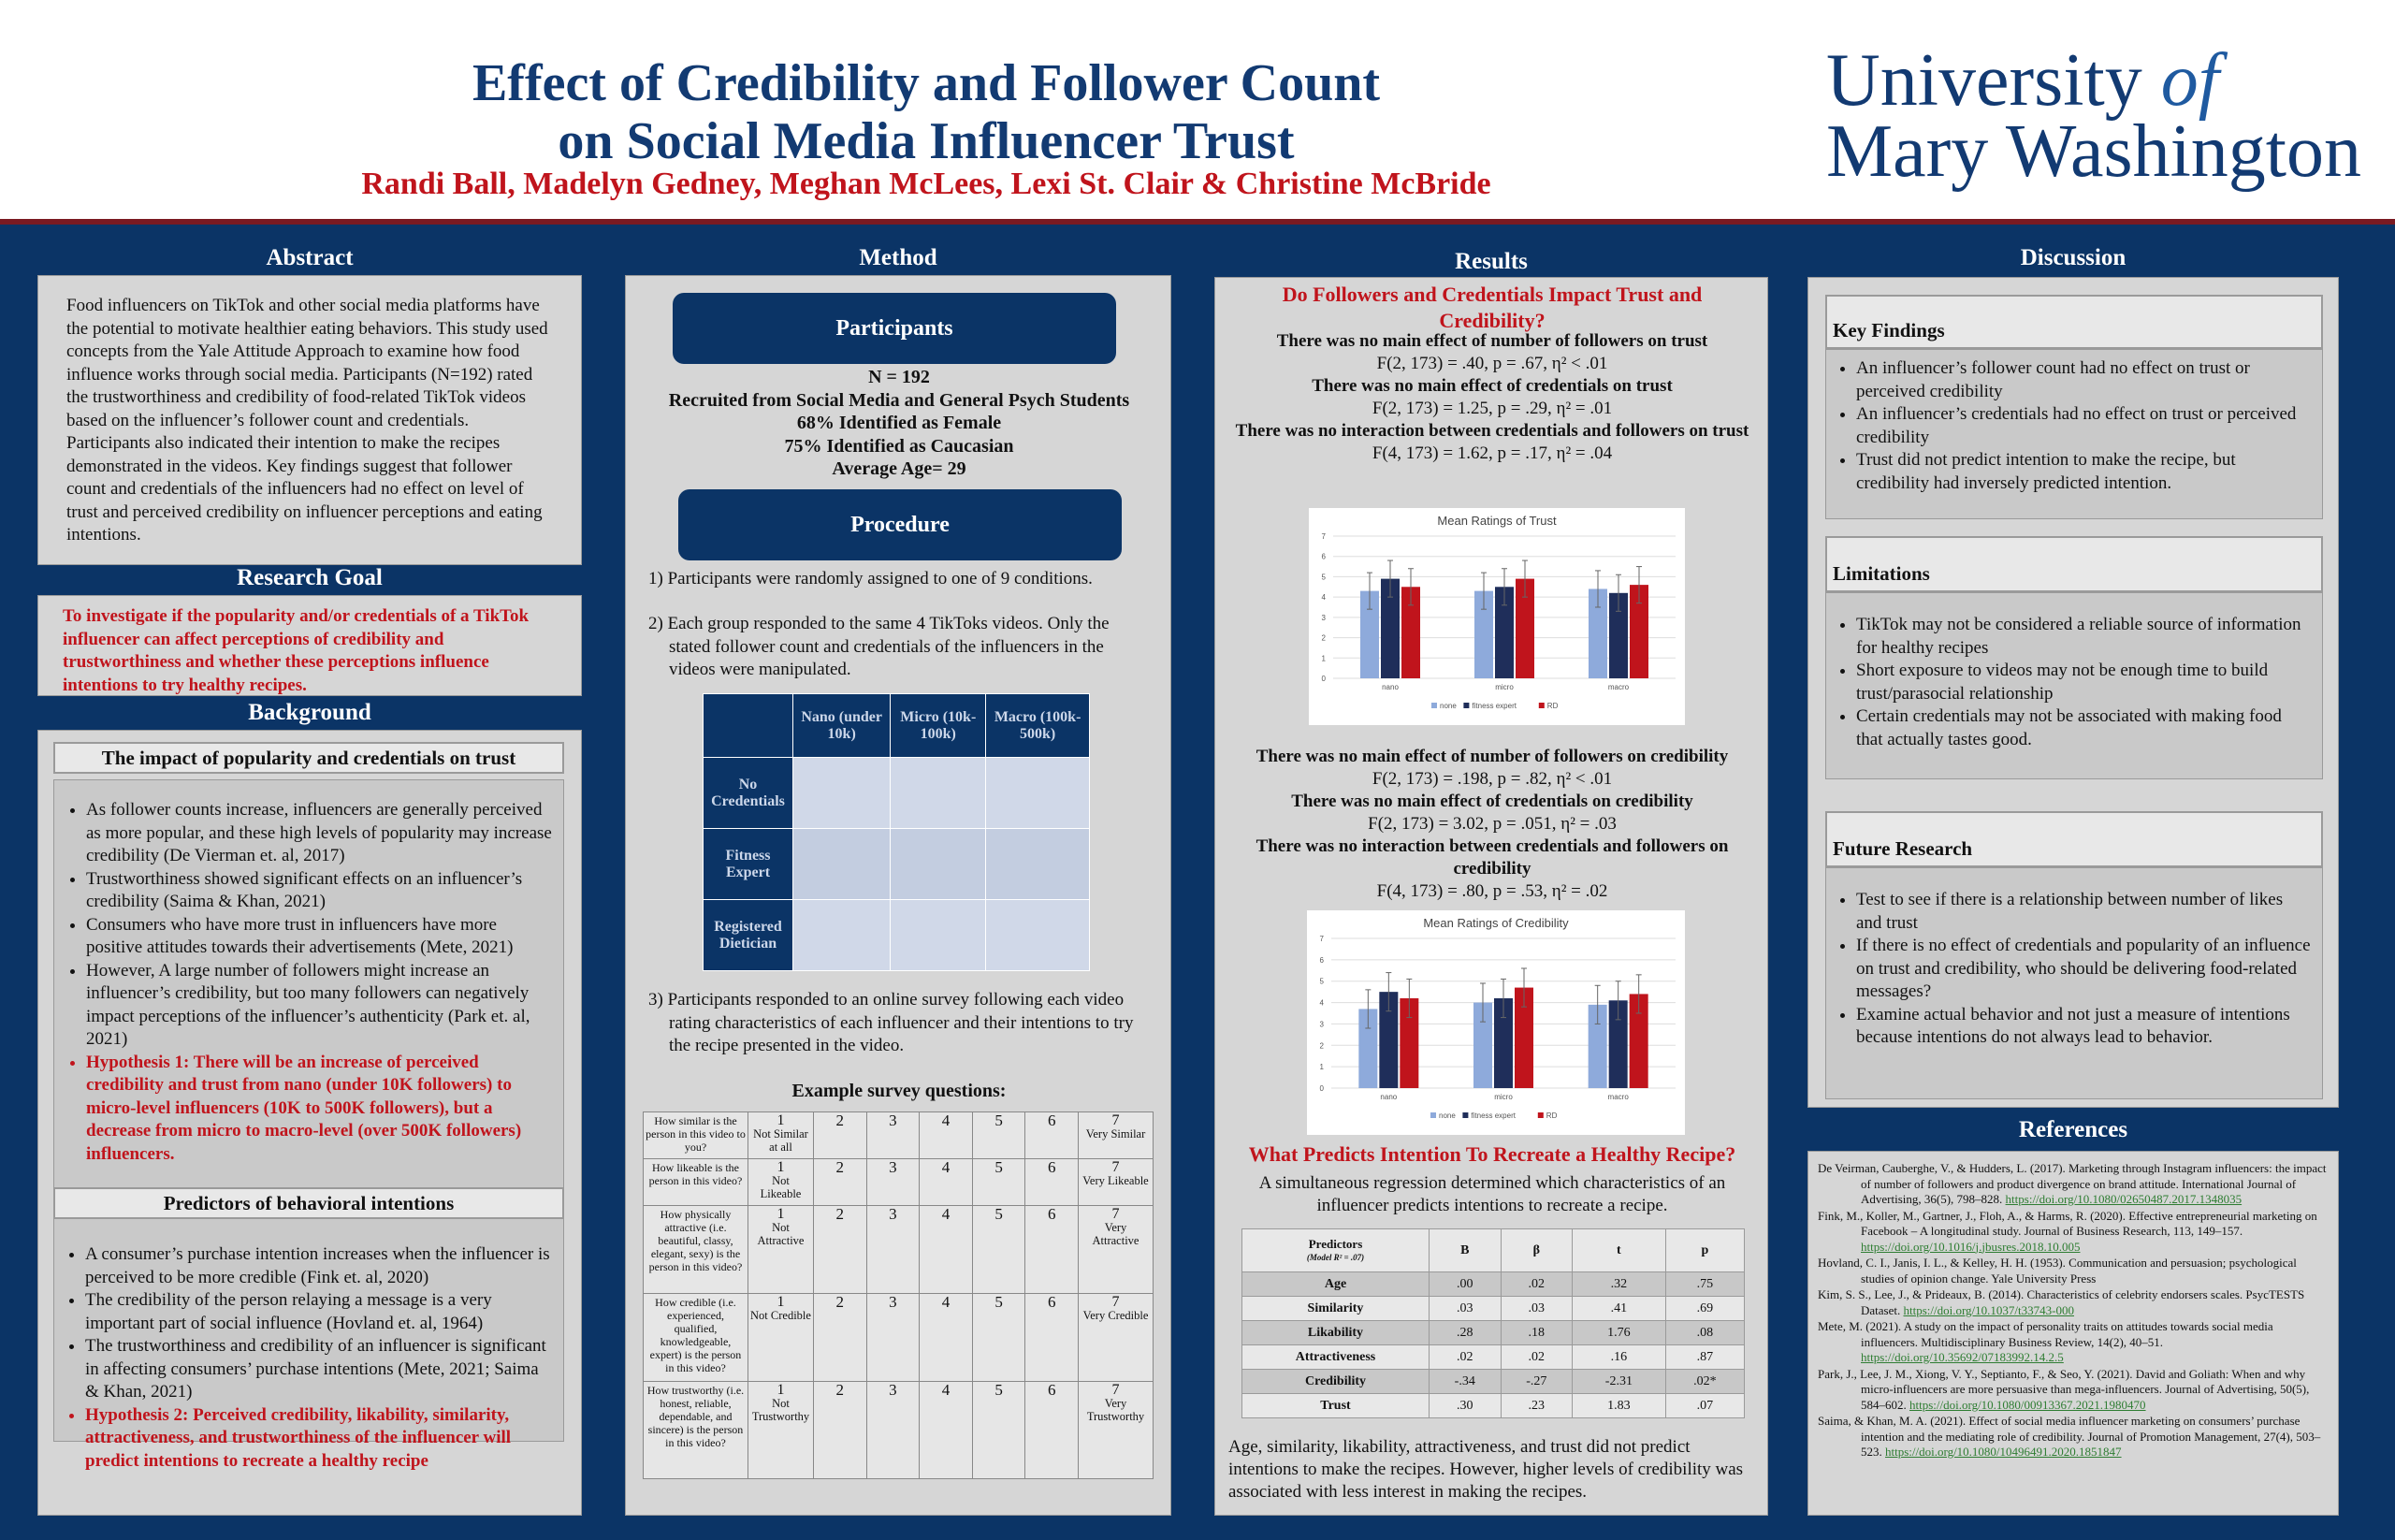 This screenshot has height=1540, width=2395. Describe the element at coordinates (1619, 1406) in the screenshot. I see `regression-value: 1.83` at that location.